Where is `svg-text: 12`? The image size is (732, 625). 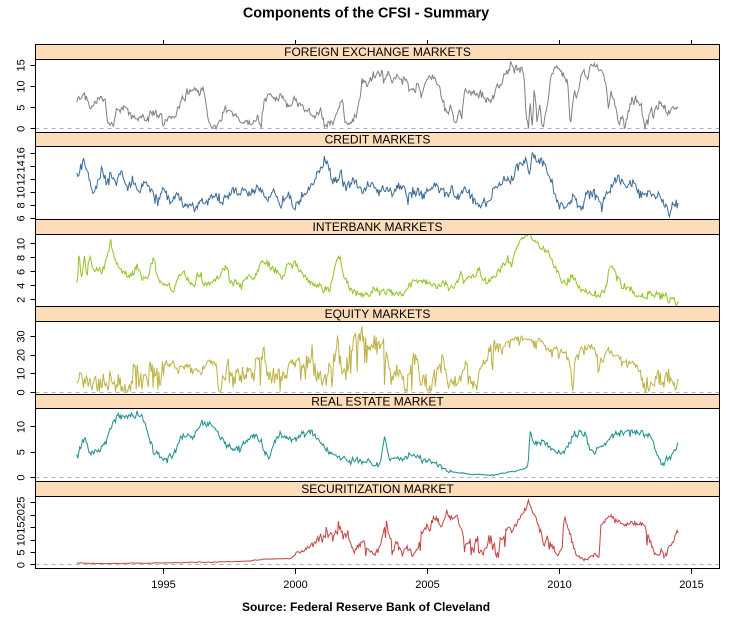 svg-text: 12 is located at coordinates (22, 179).